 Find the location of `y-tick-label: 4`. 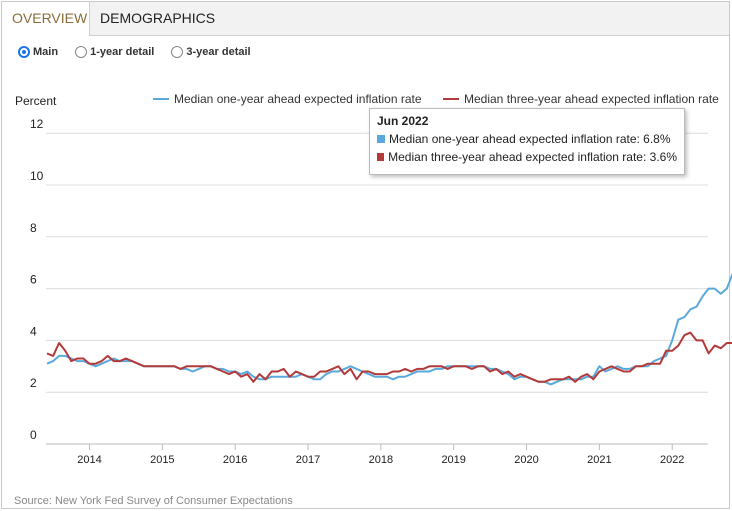

y-tick-label: 4 is located at coordinates (33, 331).